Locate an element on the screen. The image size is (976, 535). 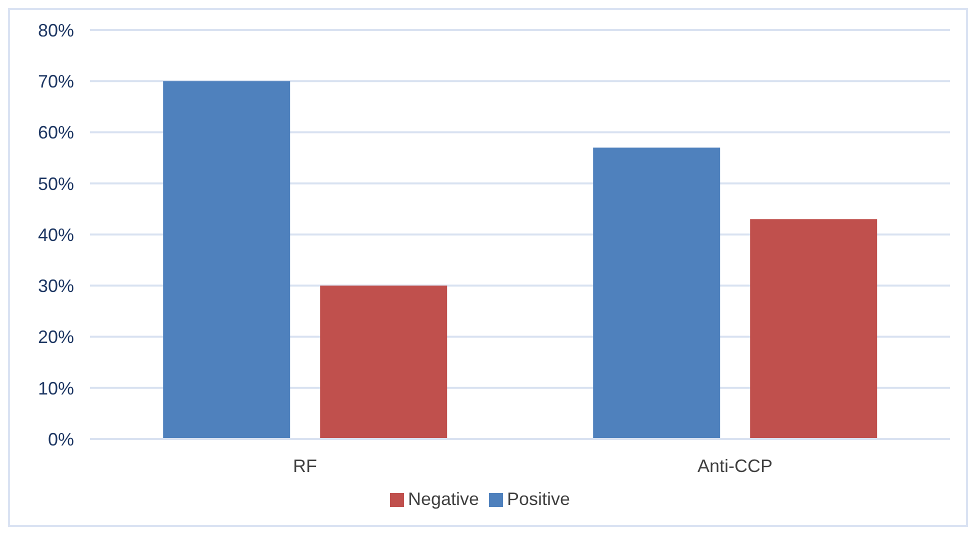
y-tick-label: 0% is located at coordinates (61, 439).